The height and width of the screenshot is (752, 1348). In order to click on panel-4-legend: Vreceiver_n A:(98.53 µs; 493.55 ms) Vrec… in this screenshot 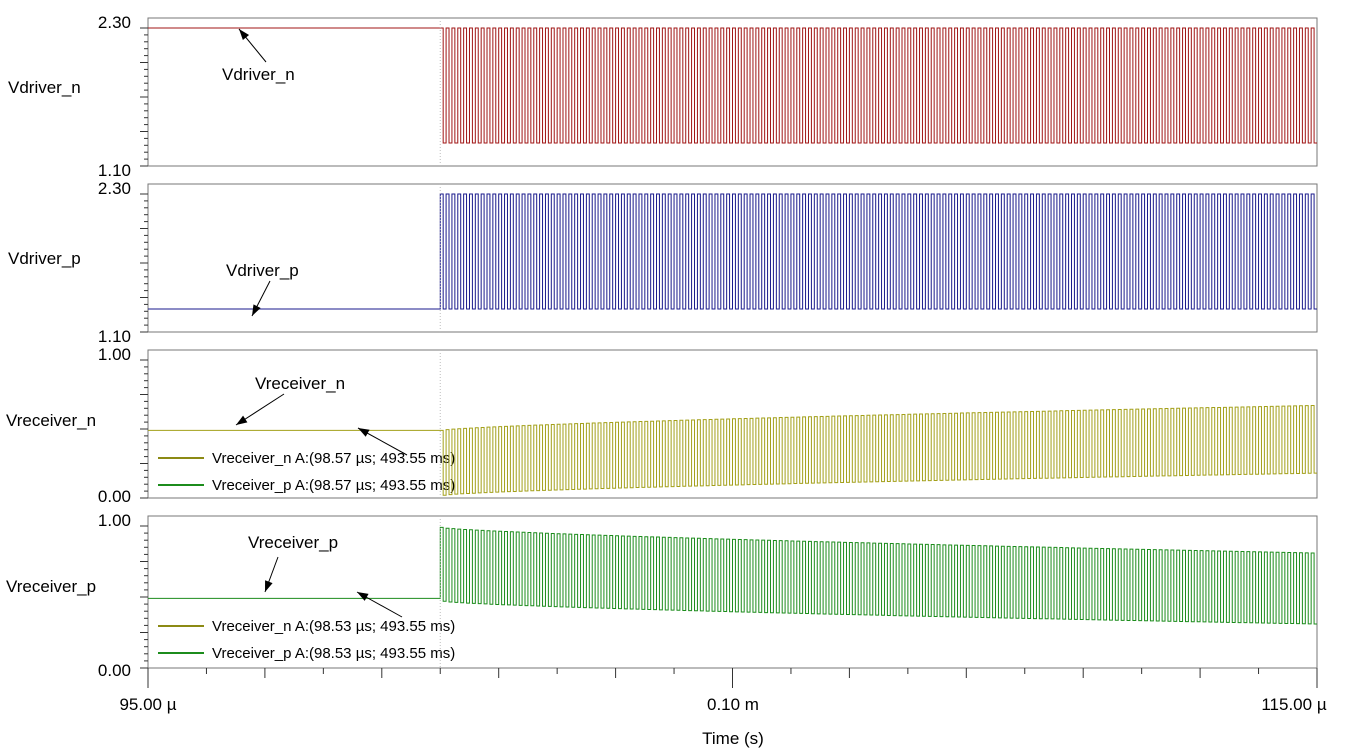, I will do `click(306, 640)`.